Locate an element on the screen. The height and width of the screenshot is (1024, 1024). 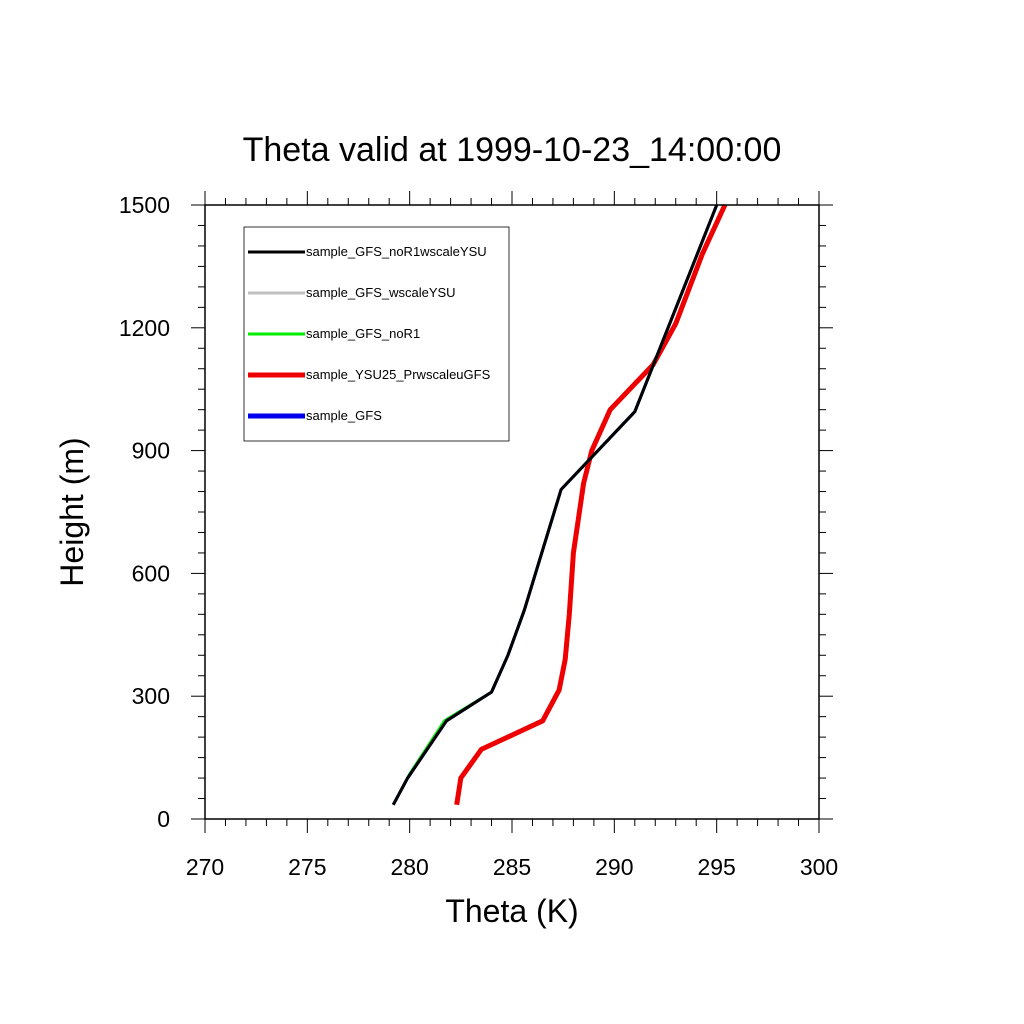
legend-label: sample_YSU25_PrwscaleuGFS is located at coordinates (398, 374).